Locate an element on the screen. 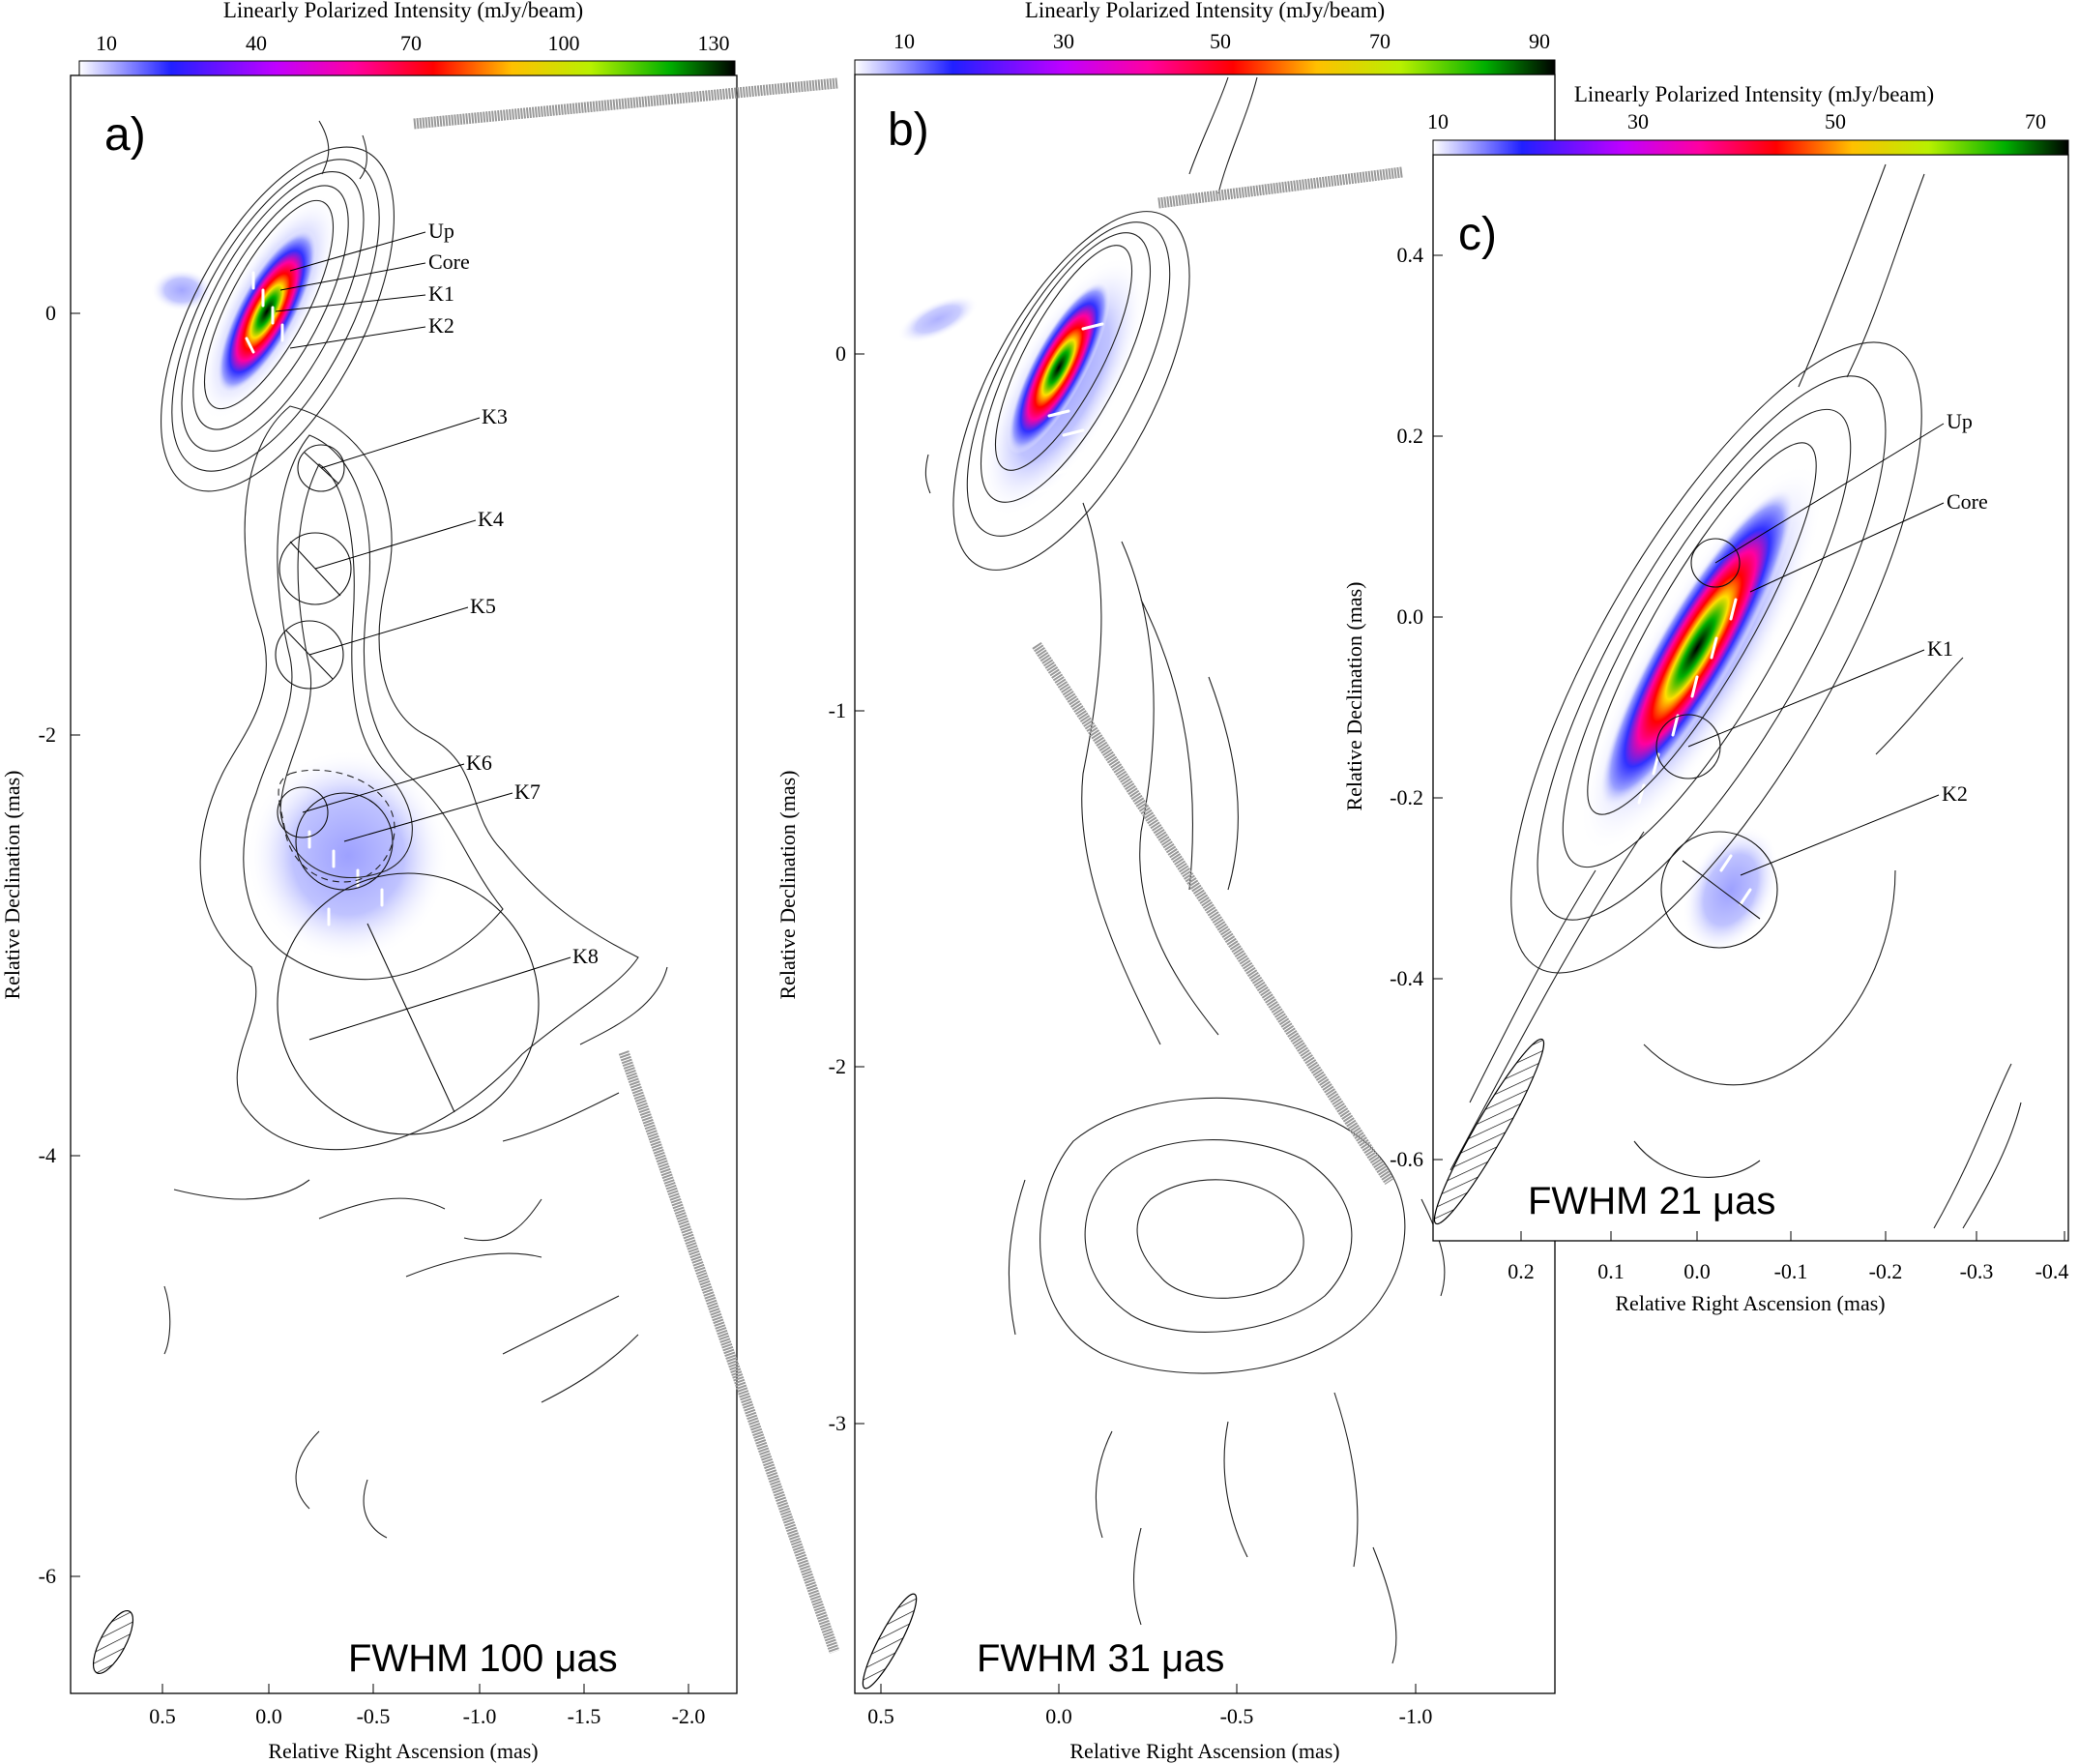  panel-a-colorbar-tick: 70 is located at coordinates (411, 43).